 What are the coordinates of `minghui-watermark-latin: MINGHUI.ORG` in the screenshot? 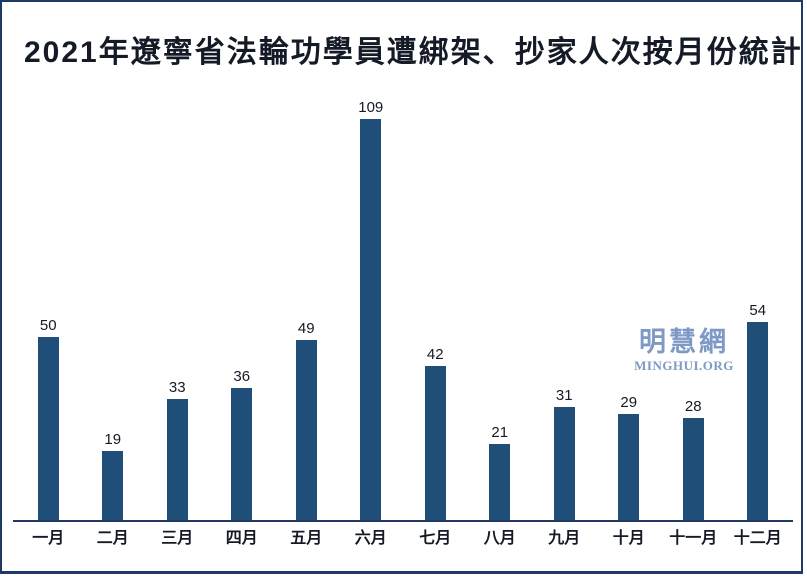 It's located at (684, 365).